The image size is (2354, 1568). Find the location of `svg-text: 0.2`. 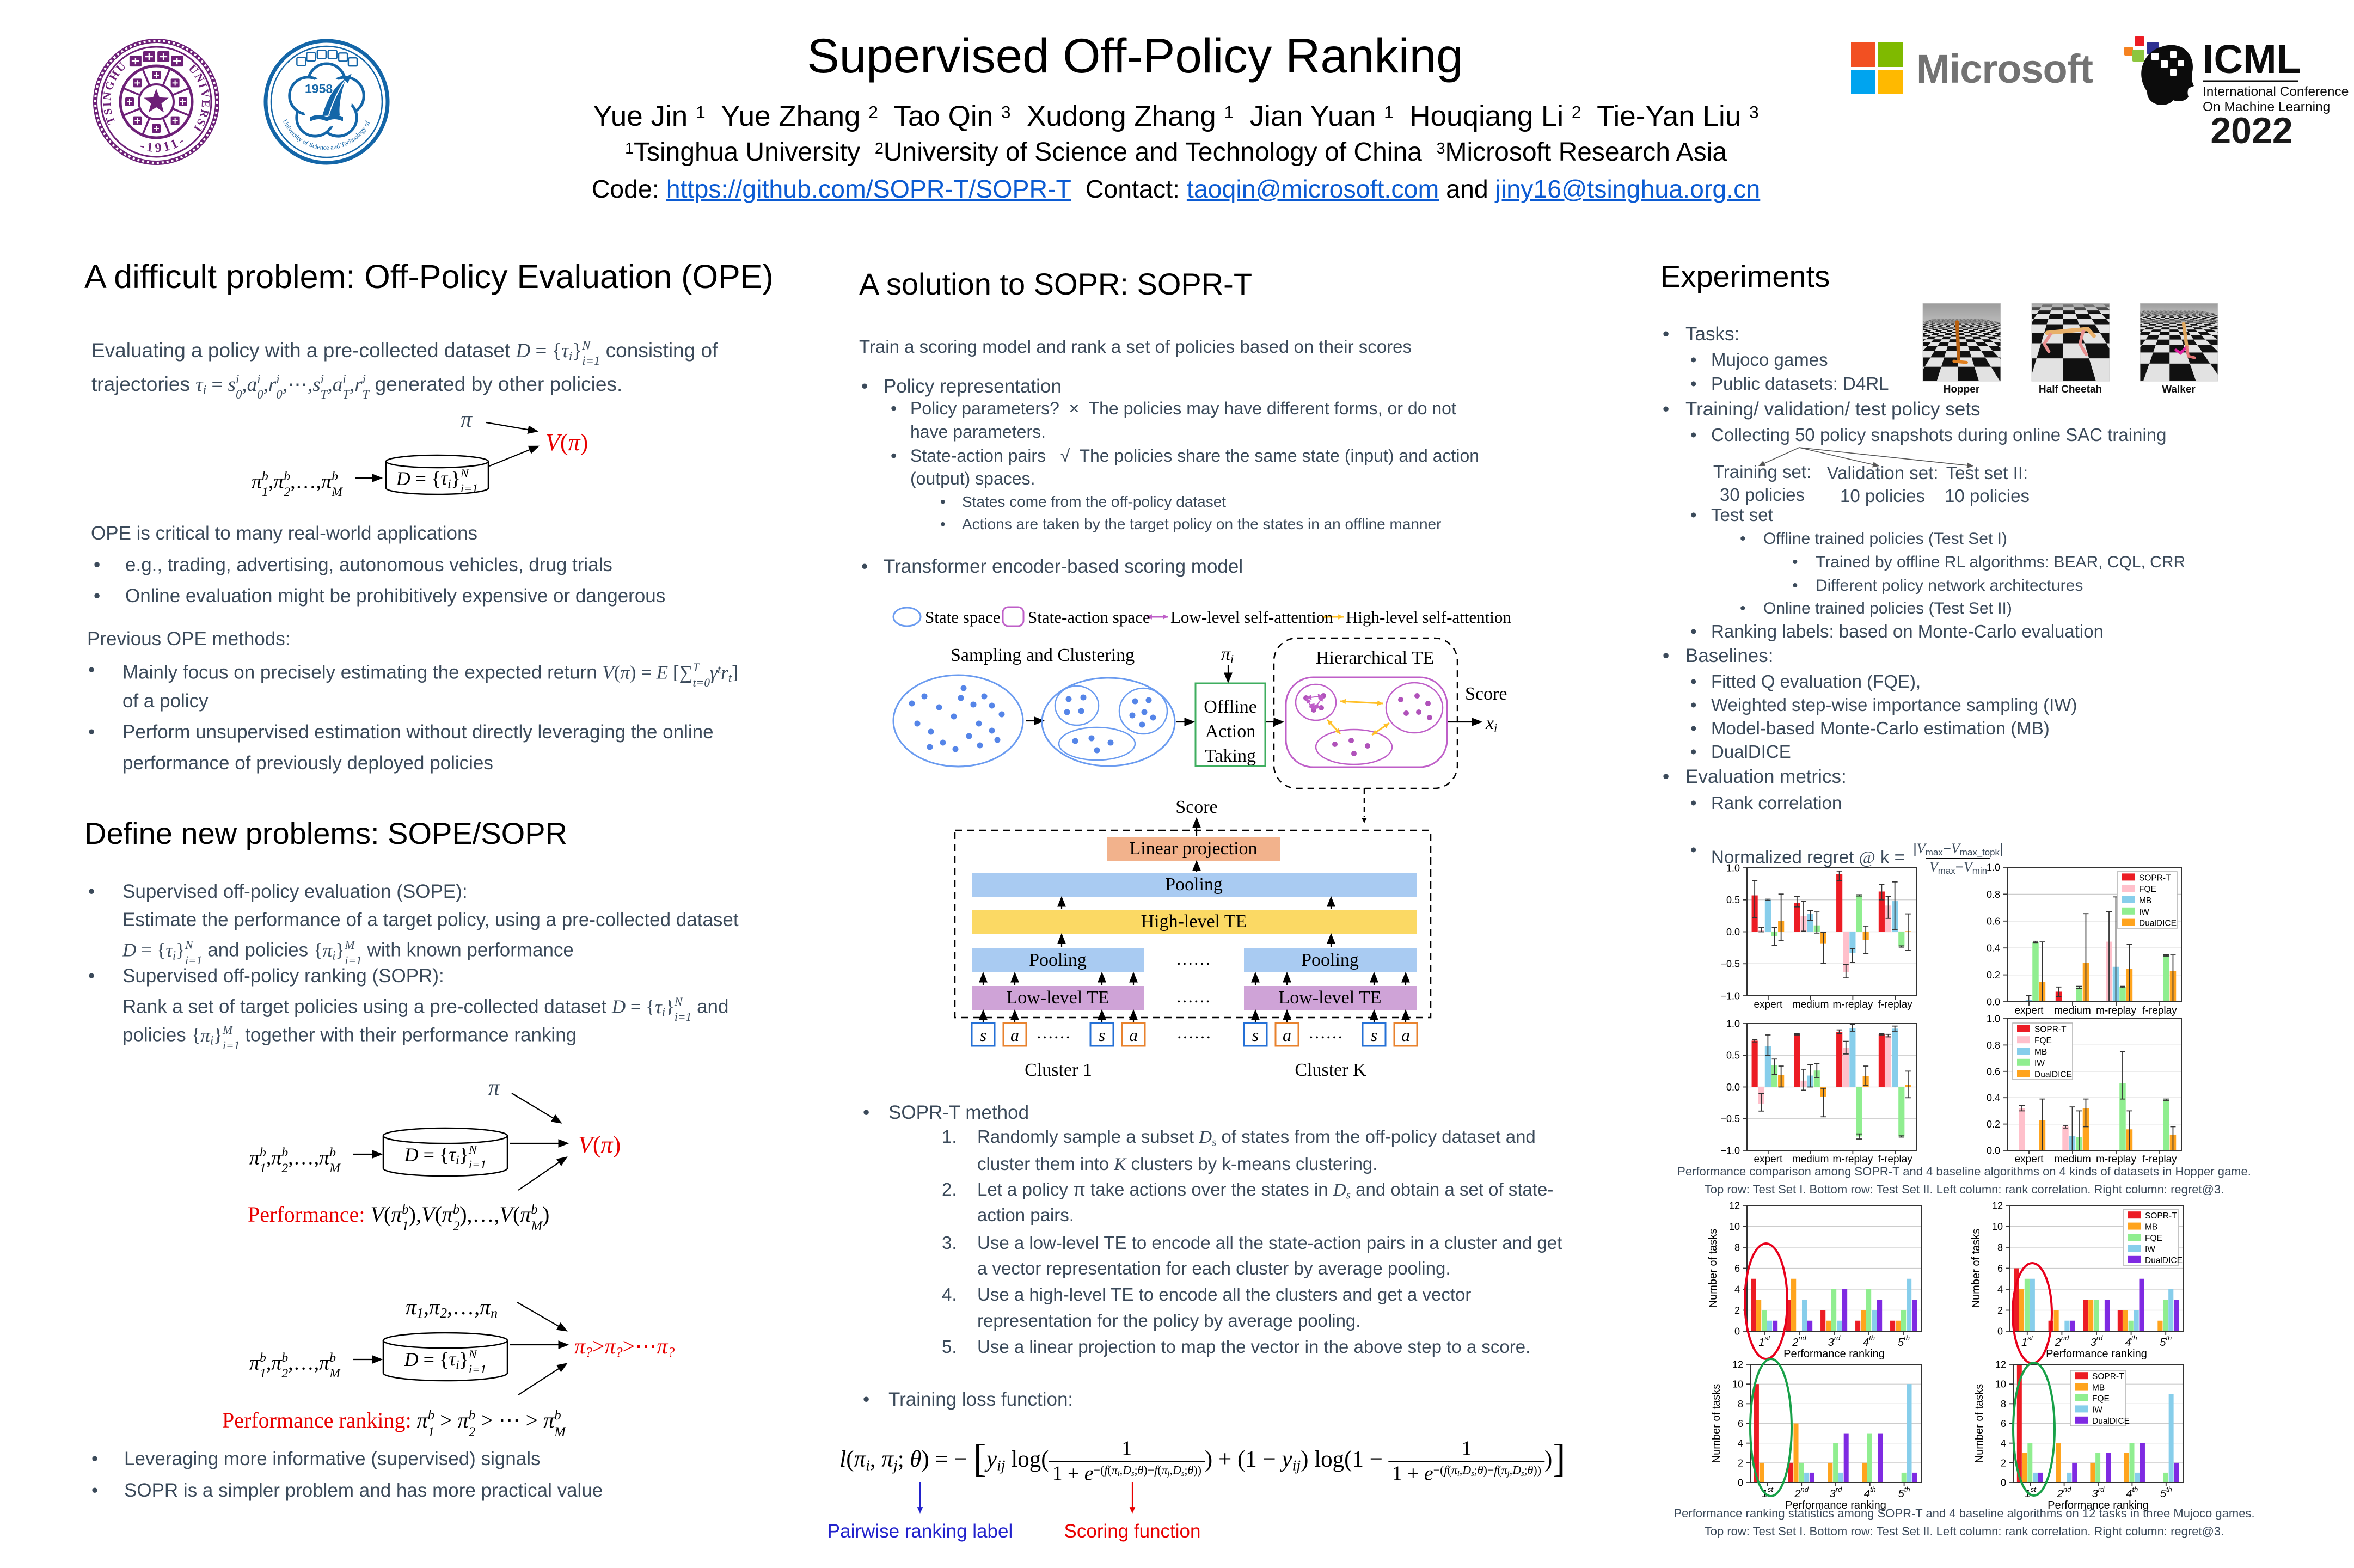

svg-text: 0.2 is located at coordinates (1993, 975).